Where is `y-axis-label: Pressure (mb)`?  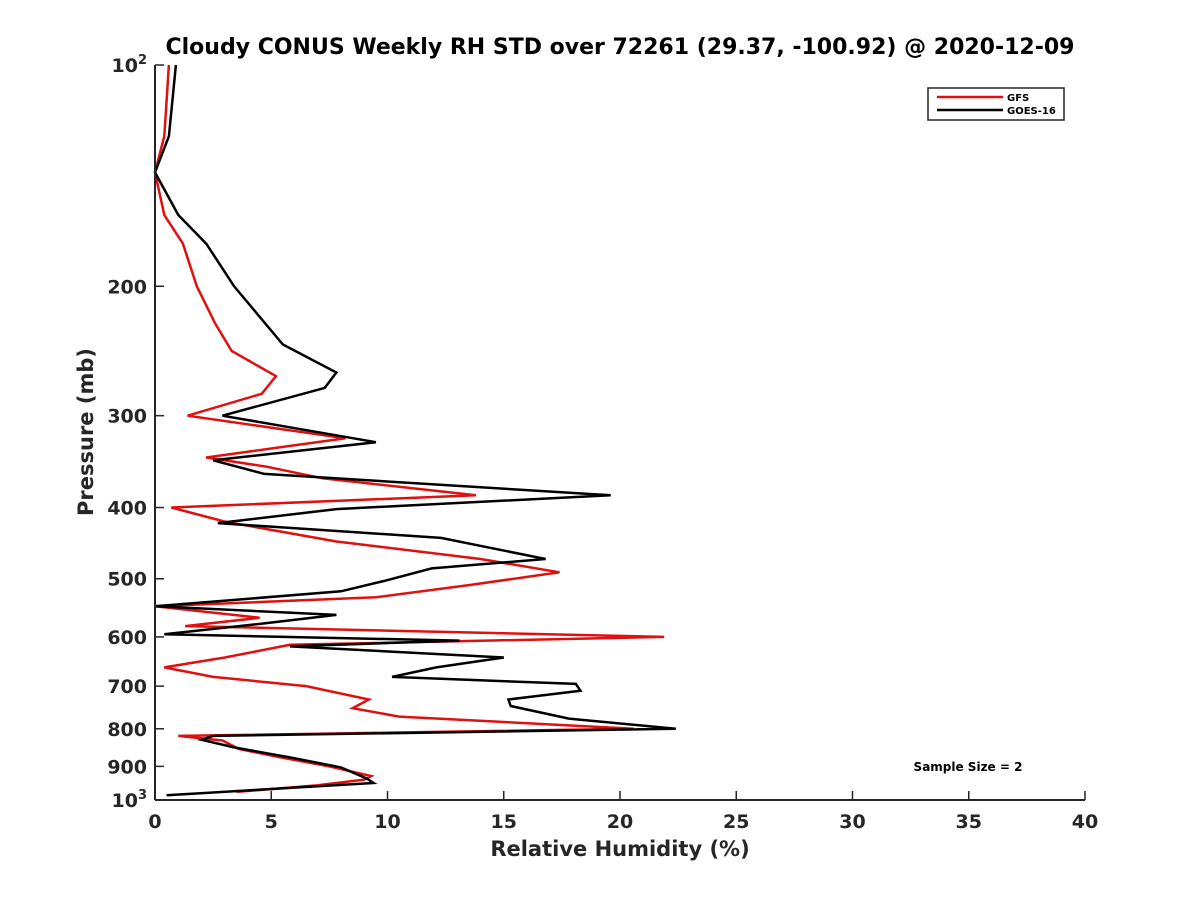
y-axis-label: Pressure (mb) is located at coordinates (86, 432).